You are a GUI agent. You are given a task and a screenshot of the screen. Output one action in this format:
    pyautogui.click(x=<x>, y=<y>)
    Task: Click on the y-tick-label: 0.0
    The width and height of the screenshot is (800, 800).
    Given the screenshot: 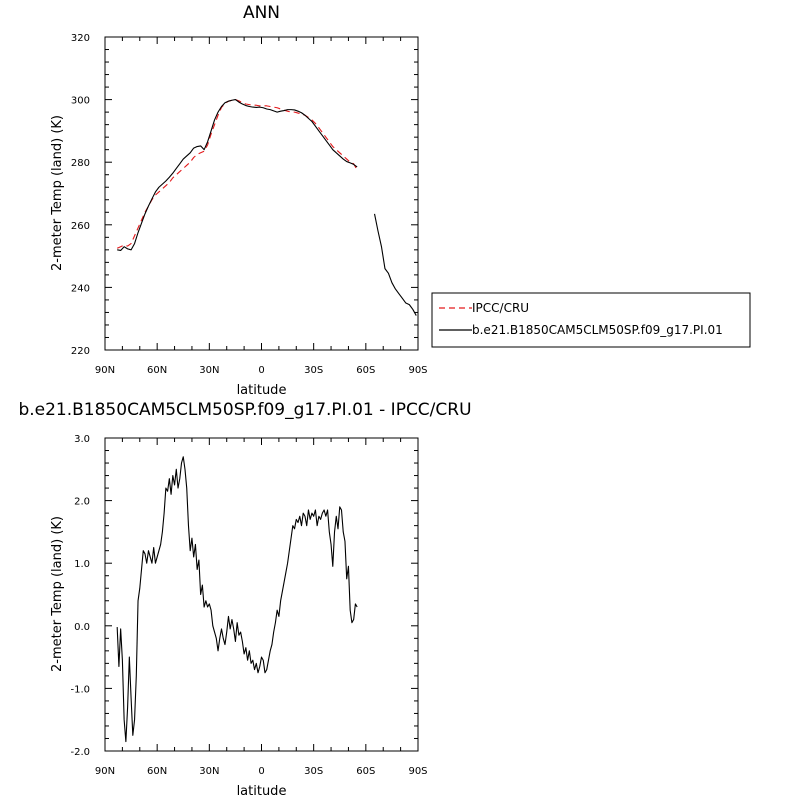 What is the action you would take?
    pyautogui.click(x=82, y=627)
    